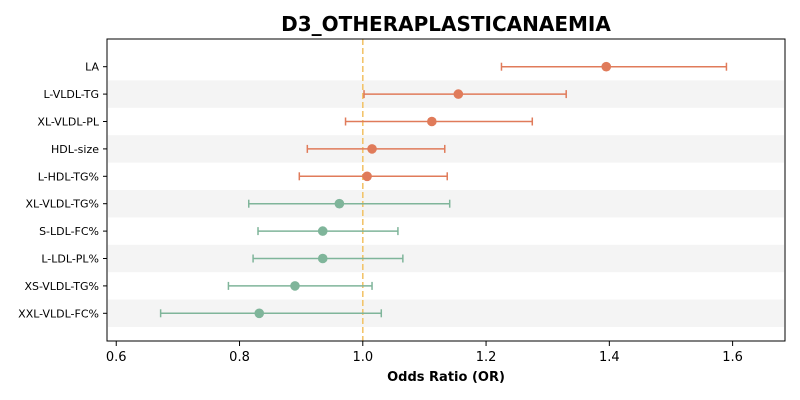 This screenshot has width=800, height=400. I want to click on y-tick-label: L-VLDL-TG, so click(71, 94).